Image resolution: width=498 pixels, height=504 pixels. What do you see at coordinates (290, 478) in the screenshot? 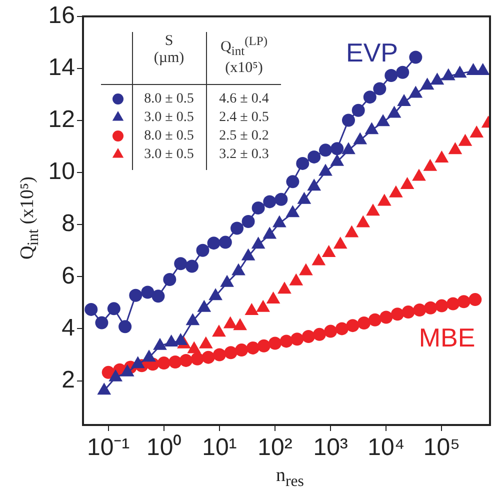
I see `x-axis-title: n$_{res}$` at bounding box center [290, 478].